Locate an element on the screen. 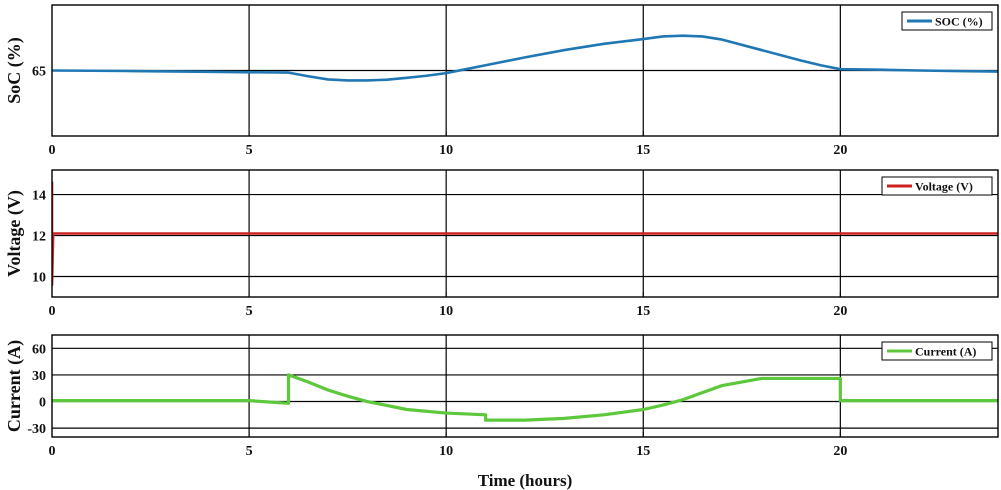 This screenshot has height=490, width=1001. voltage-legend-label: Voltage (V) is located at coordinates (944, 187).